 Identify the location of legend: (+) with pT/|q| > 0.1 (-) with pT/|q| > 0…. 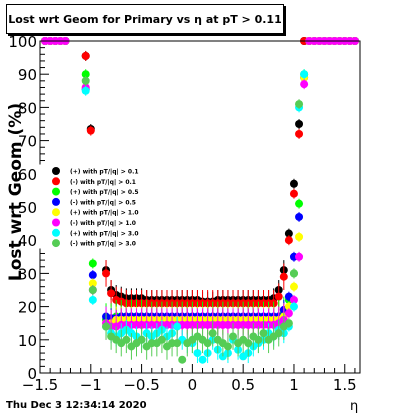
(100, 206).